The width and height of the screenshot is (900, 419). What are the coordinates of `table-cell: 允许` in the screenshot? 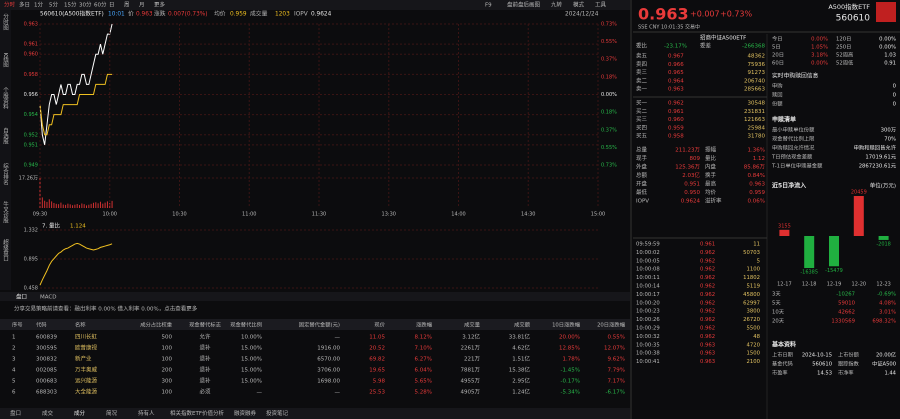 It's located at (205, 337).